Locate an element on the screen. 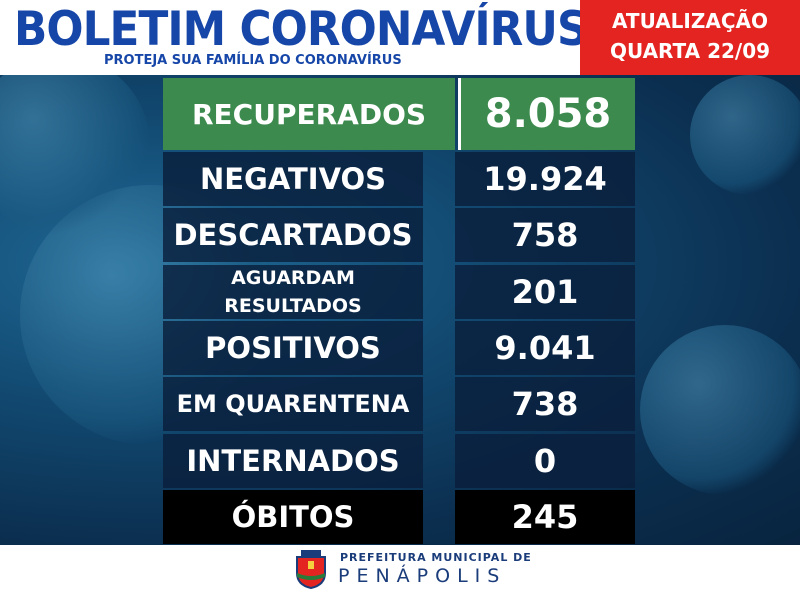 This screenshot has width=800, height=591. row-label: AGUARDAM RESULTADOS is located at coordinates (293, 291).